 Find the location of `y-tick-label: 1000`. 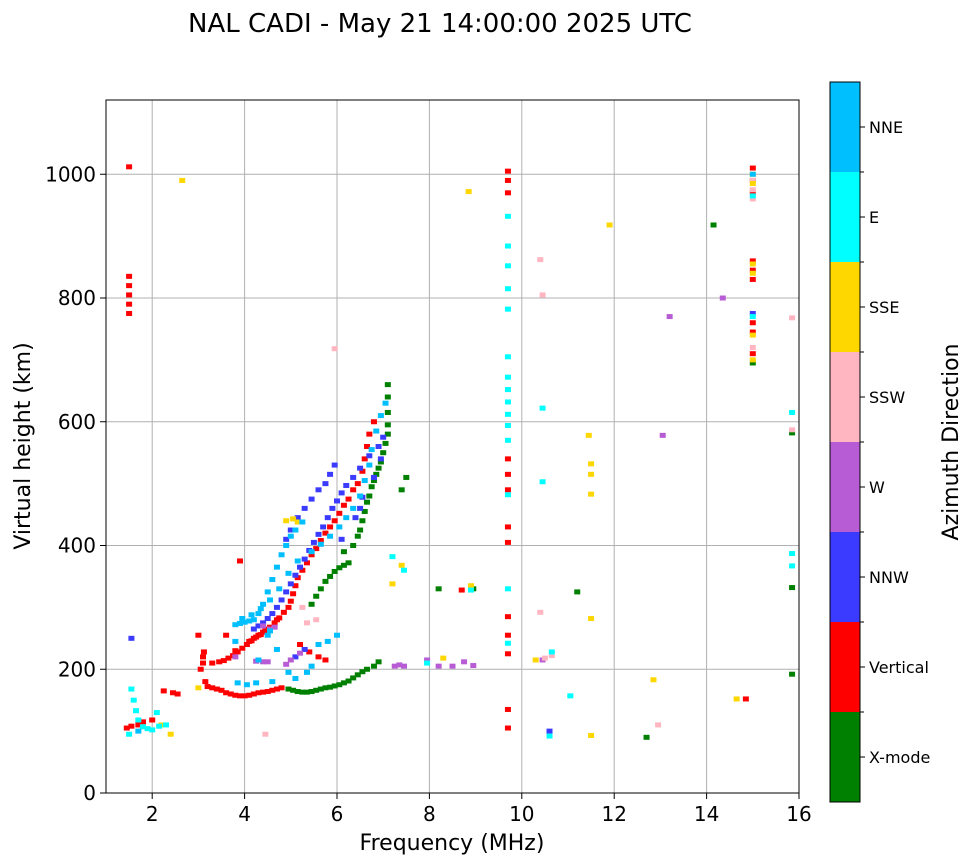

y-tick-label: 1000 is located at coordinates (70, 174).